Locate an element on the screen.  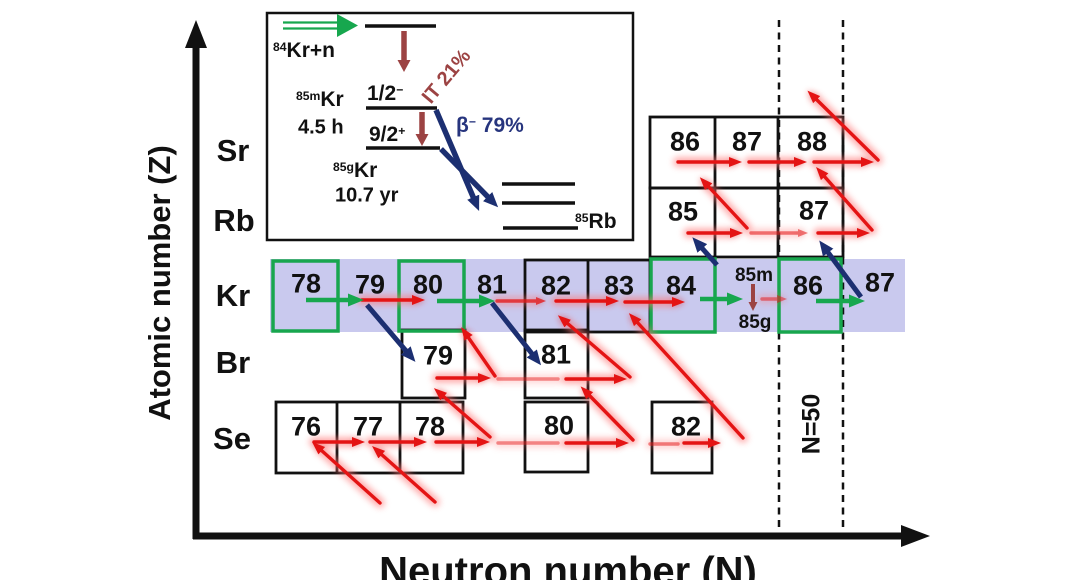
inset-decay-scheme is located at coordinates (450, 126).